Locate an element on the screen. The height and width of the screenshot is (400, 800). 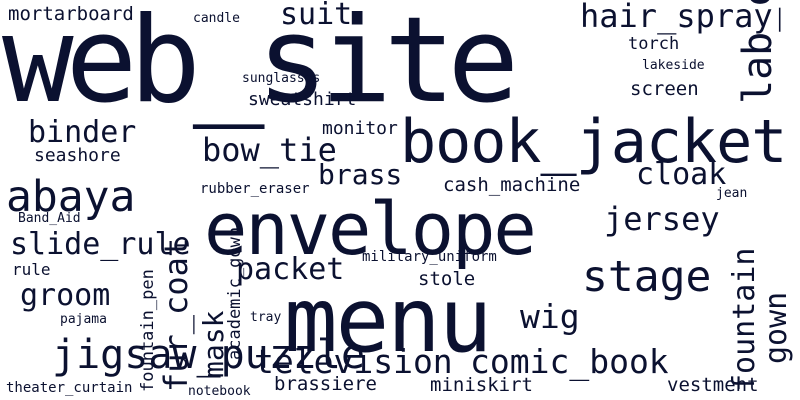
word-sweatshirt: fountain_pen is located at coordinates (148, 330).